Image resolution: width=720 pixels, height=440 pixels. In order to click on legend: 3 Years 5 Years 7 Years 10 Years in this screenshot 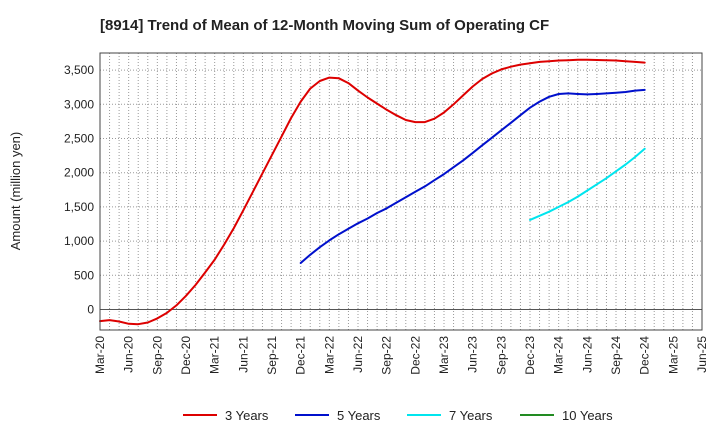, I will do `click(398, 415)`.